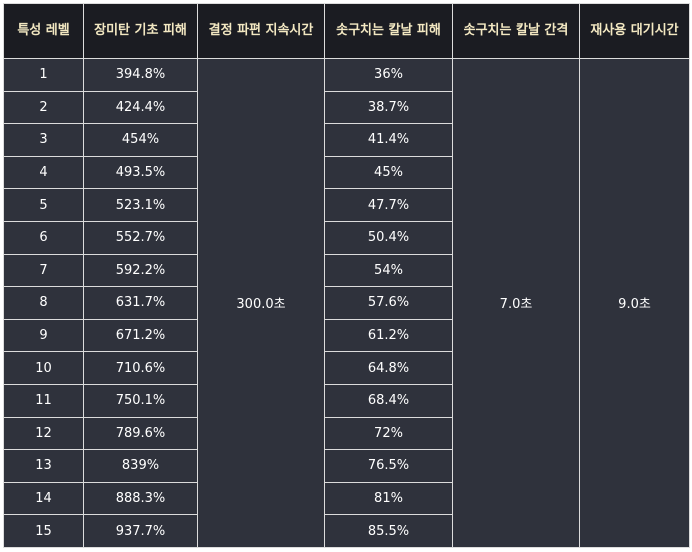 The height and width of the screenshot is (552, 692). I want to click on table-row: 12 789.6% 72%, so click(346, 433).